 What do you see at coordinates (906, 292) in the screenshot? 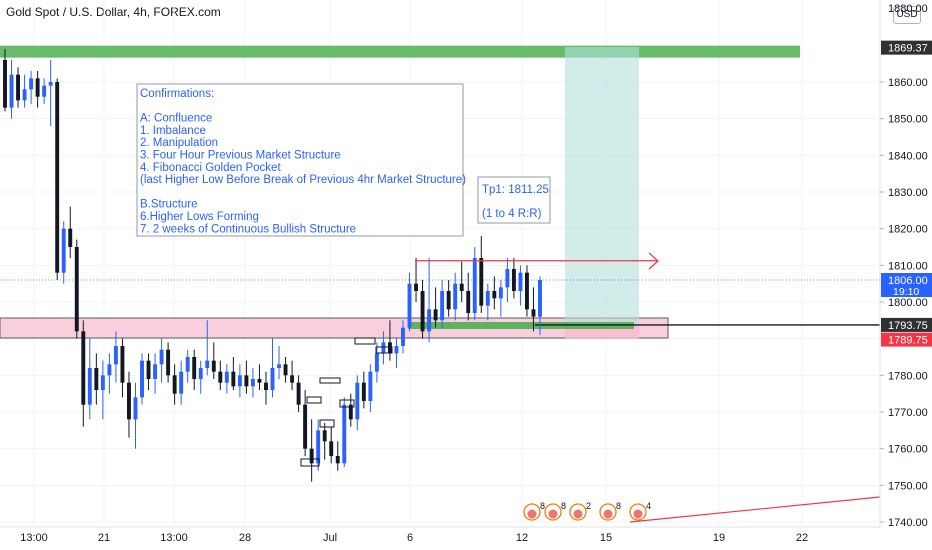
I see `price-tag-countdown: 19:10` at bounding box center [906, 292].